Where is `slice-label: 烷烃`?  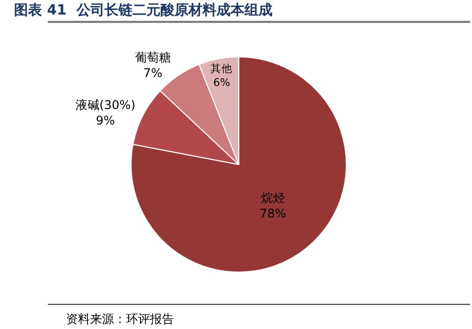 slice-label: 烷烃 is located at coordinates (272, 198).